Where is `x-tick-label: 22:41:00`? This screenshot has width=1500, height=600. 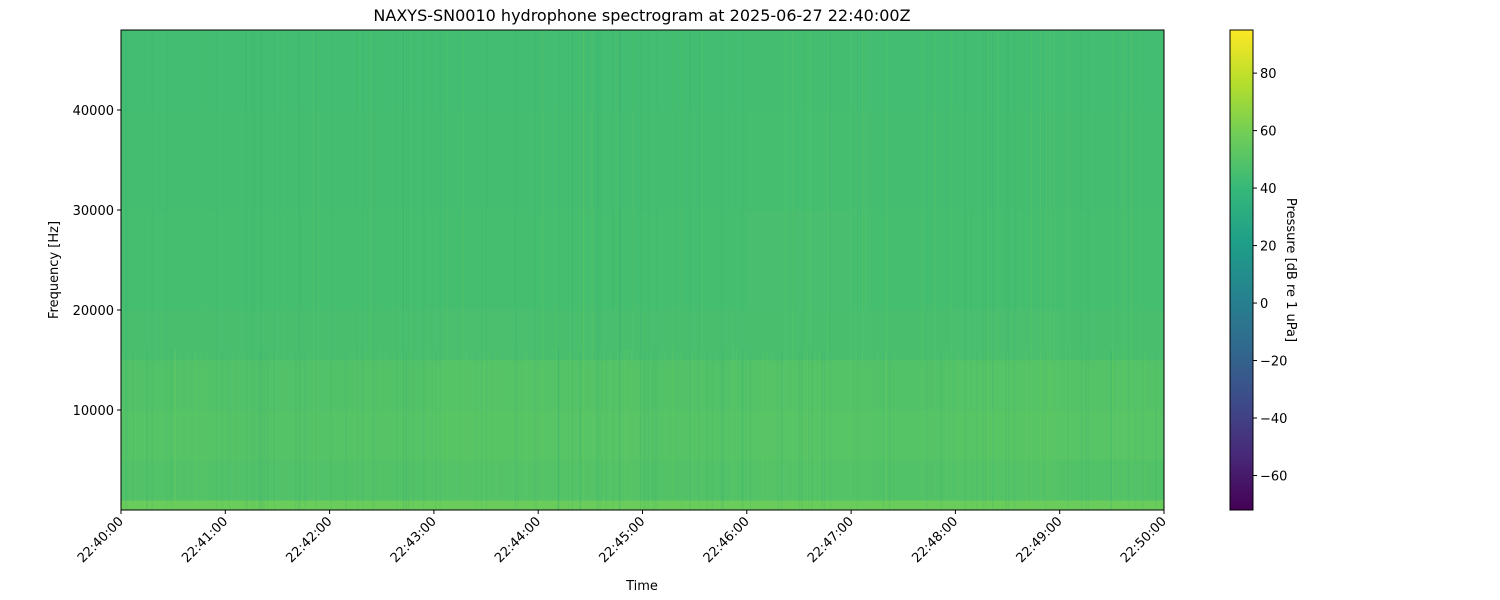
x-tick-label: 22:41:00 is located at coordinates (205, 540).